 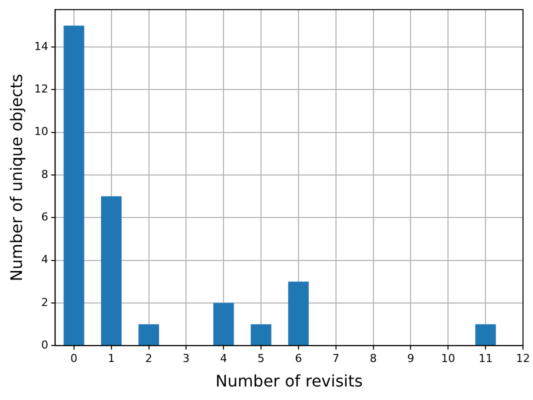 What do you see at coordinates (41, 46) in the screenshot?
I see `y-tick-label: 14` at bounding box center [41, 46].